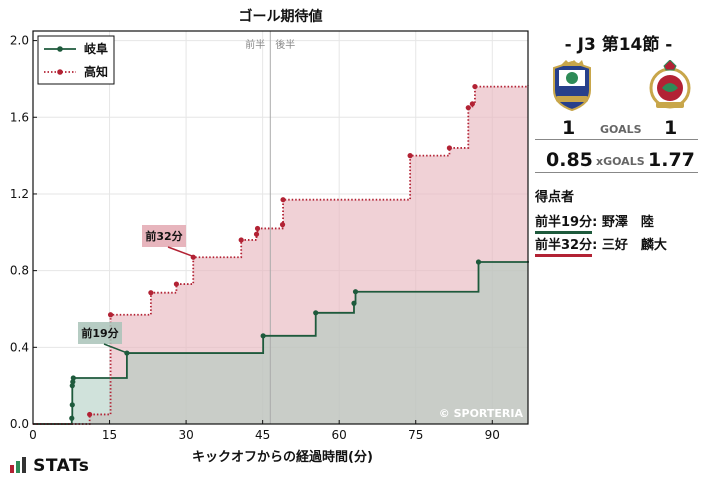 The height and width of the screenshot is (479, 707). I want to click on home-team-crest-icon, so click(572, 86).